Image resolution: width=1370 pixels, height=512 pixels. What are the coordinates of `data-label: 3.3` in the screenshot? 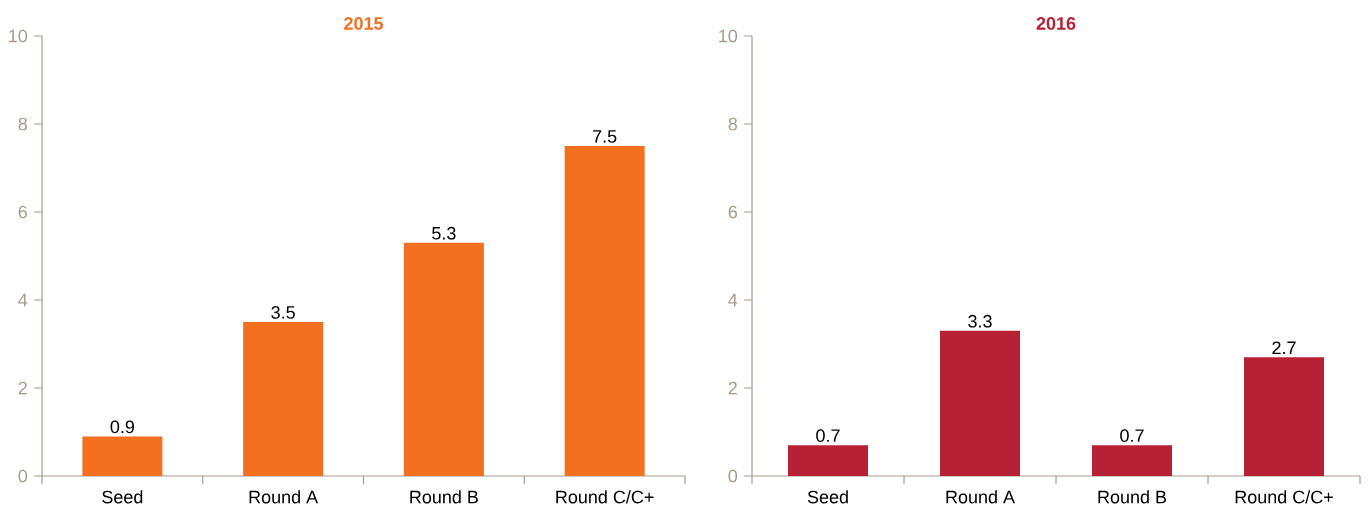 It's located at (980, 321).